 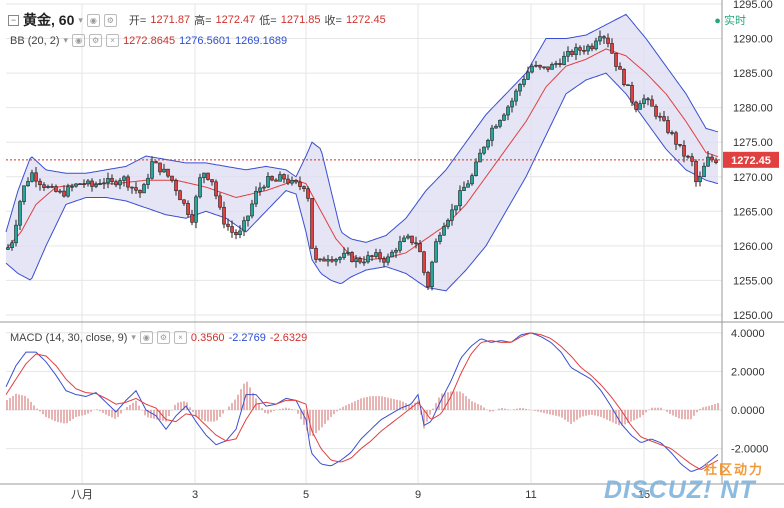 I want to click on macd-hist-value: 0.3560, so click(x=207, y=337).